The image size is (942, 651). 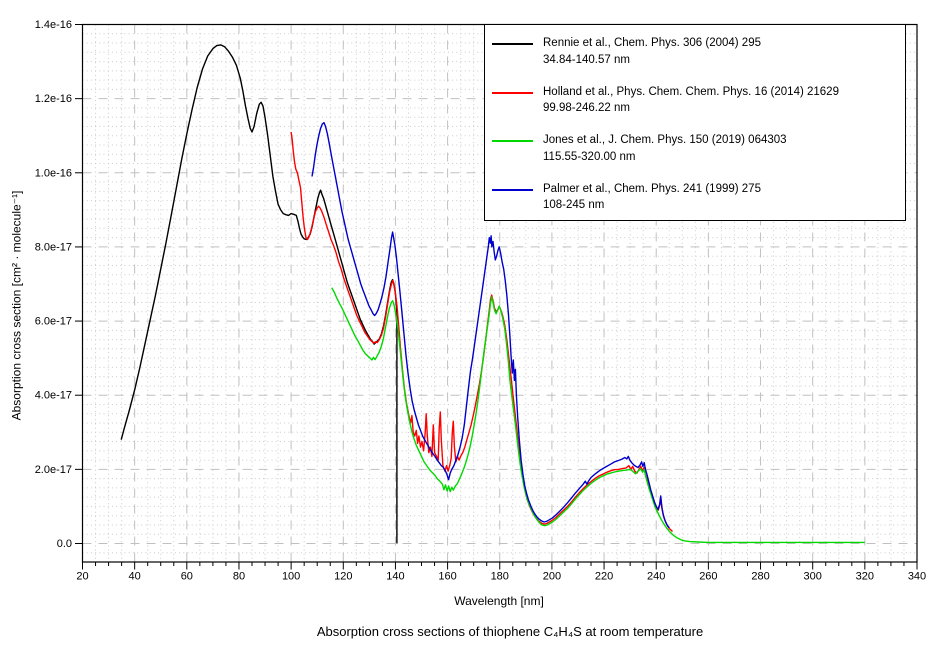 I want to click on y-tick-label: 6.0e-17, so click(x=53, y=322).